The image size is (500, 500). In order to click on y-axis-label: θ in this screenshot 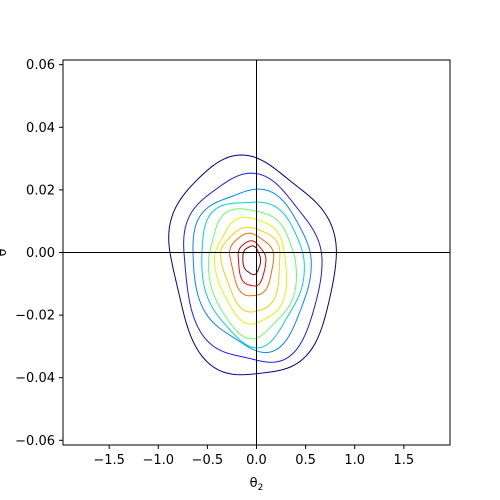, I will do `click(5, 252)`.